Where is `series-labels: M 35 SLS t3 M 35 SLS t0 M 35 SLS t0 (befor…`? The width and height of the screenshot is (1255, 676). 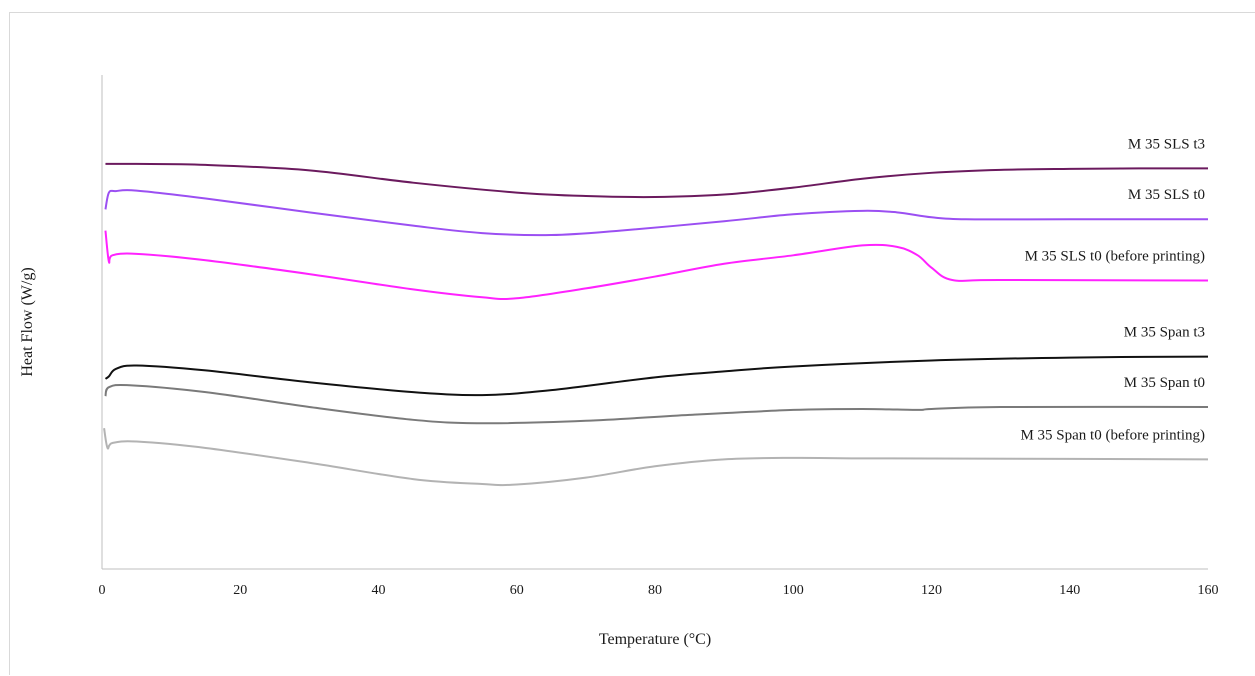 series-labels: M 35 SLS t3 M 35 SLS t0 M 35 SLS t0 (befor… is located at coordinates (1112, 289).